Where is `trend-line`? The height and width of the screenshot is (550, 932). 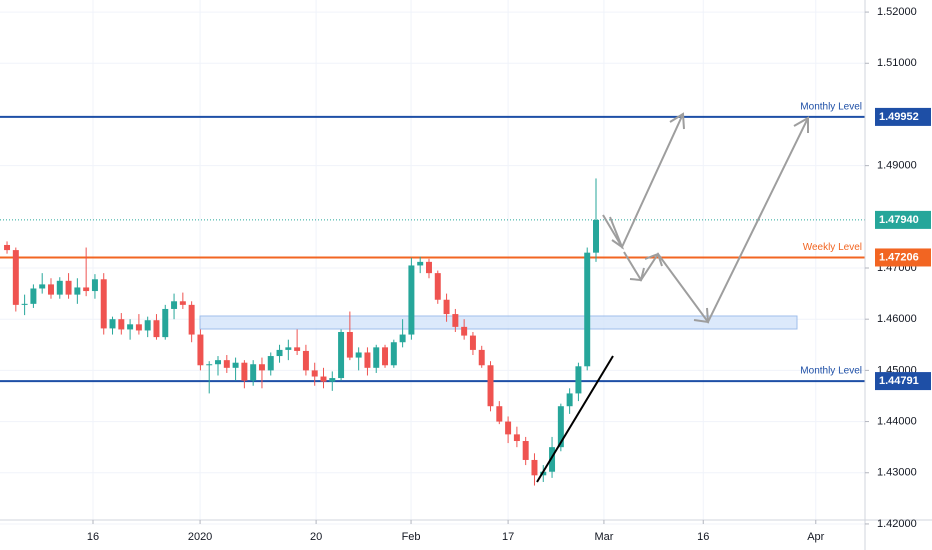 trend-line is located at coordinates (575, 419).